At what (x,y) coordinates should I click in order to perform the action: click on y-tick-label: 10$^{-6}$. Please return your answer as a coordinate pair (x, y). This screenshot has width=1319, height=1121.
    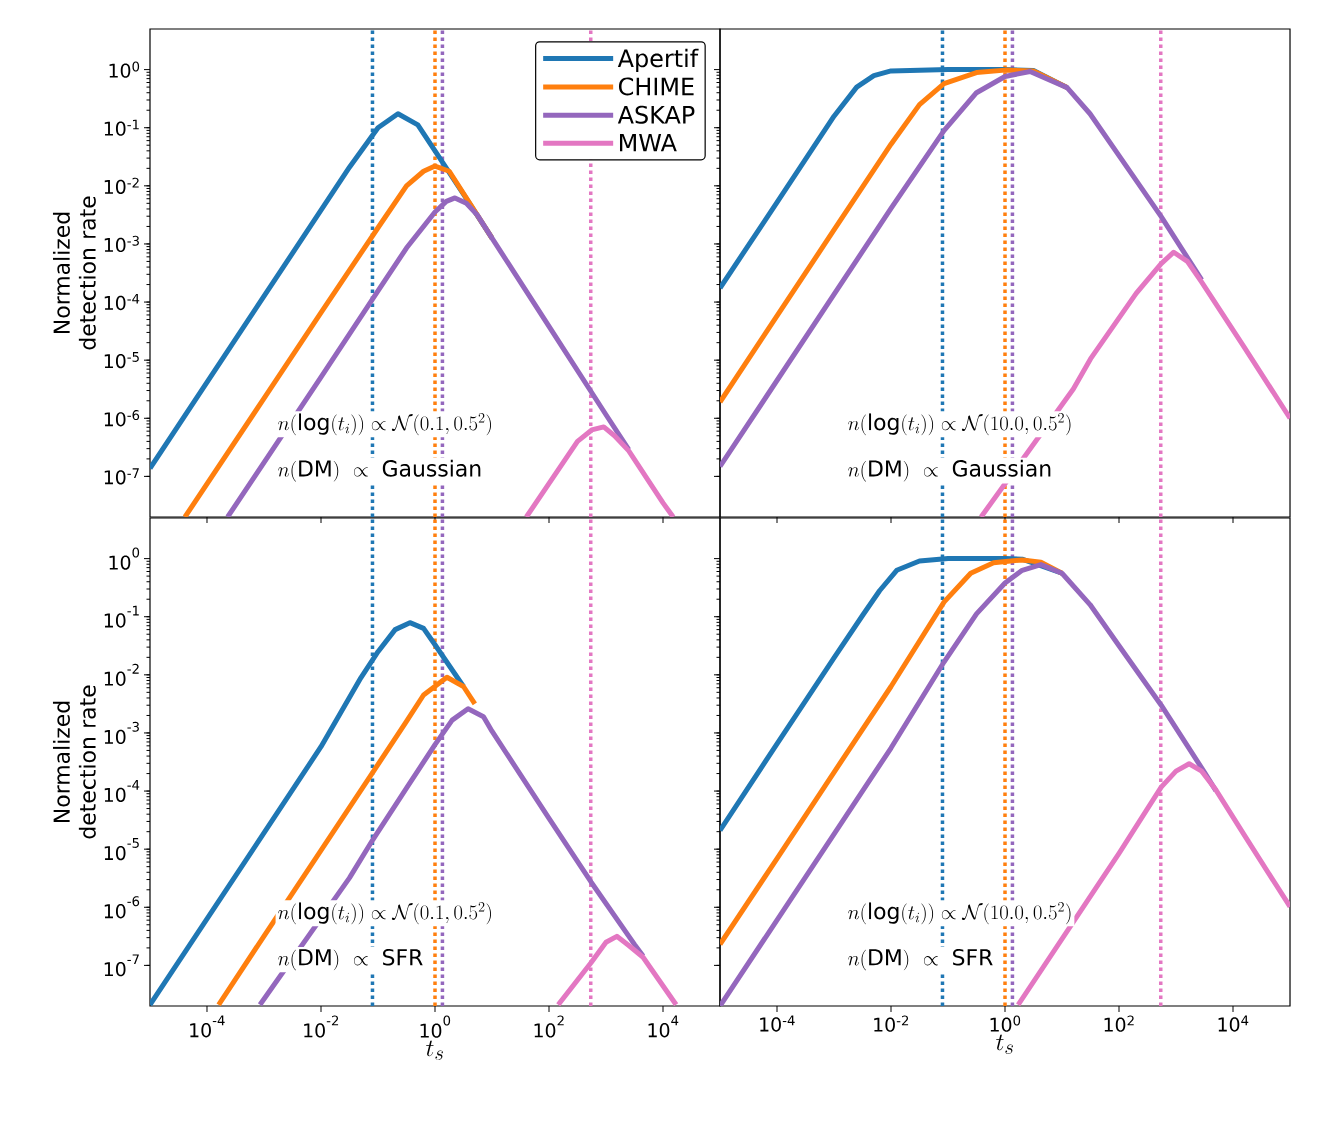
    Looking at the image, I should click on (122, 418).